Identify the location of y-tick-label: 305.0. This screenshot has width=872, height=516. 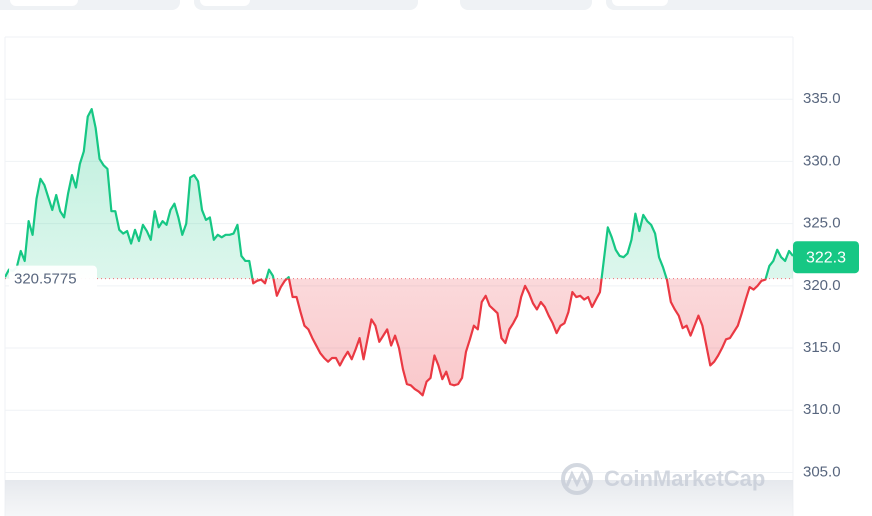
(822, 471).